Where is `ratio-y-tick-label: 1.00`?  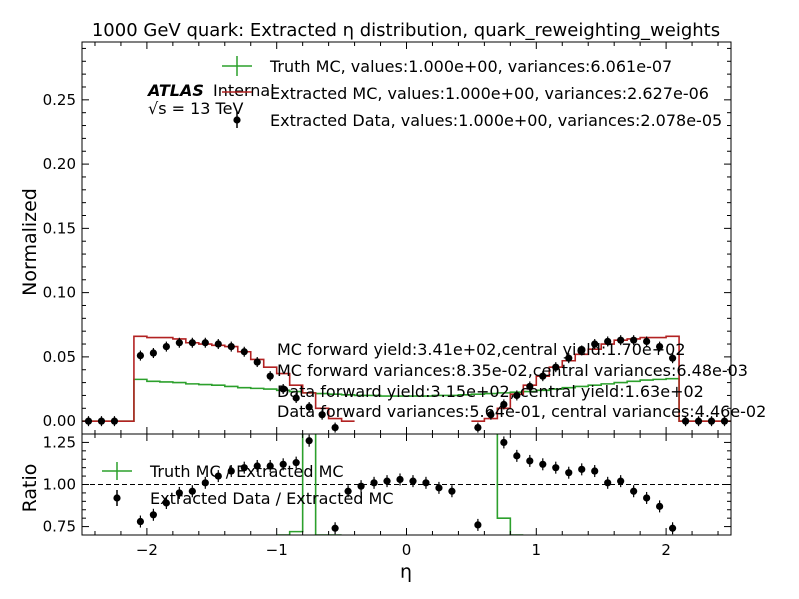 ratio-y-tick-label: 1.00 is located at coordinates (59, 485).